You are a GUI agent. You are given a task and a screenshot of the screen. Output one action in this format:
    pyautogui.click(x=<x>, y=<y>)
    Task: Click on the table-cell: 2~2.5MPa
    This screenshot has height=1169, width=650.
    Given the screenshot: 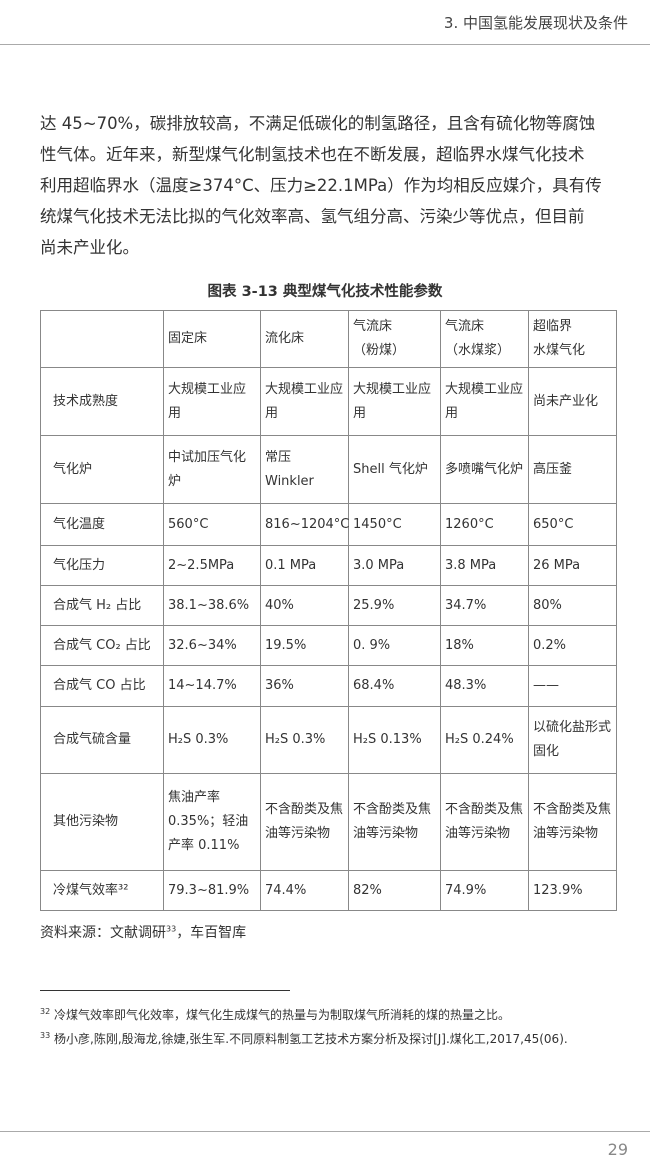 What is the action you would take?
    pyautogui.click(x=212, y=565)
    